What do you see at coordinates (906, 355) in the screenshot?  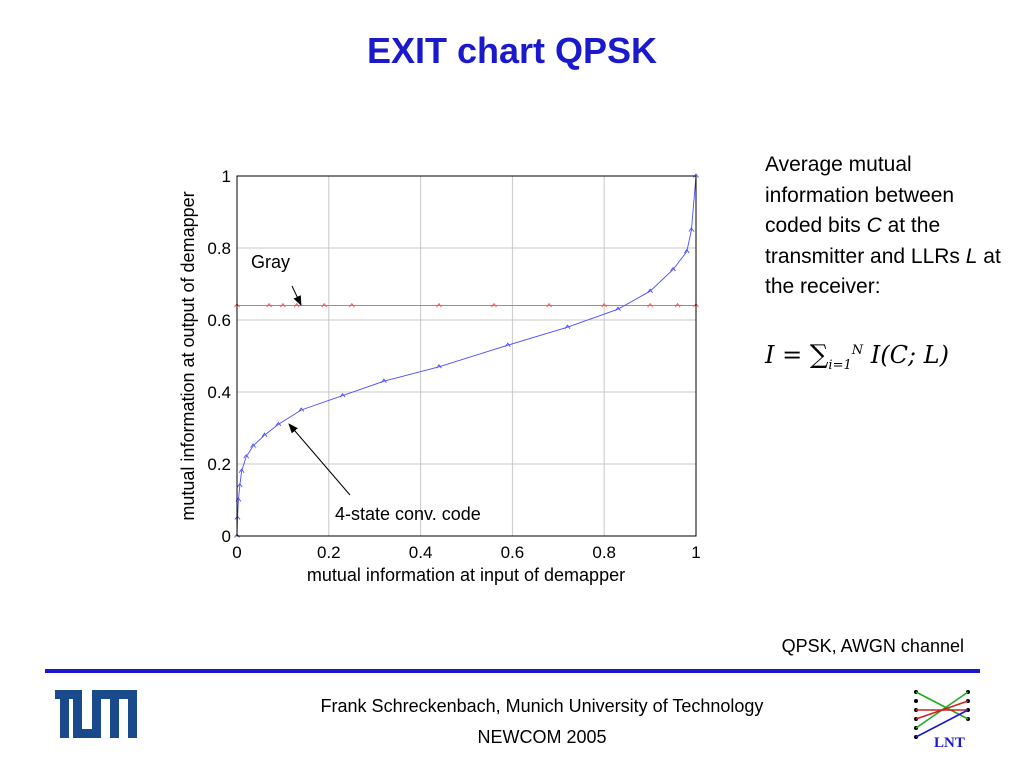 I see `formula-rhs: I(C; L)` at bounding box center [906, 355].